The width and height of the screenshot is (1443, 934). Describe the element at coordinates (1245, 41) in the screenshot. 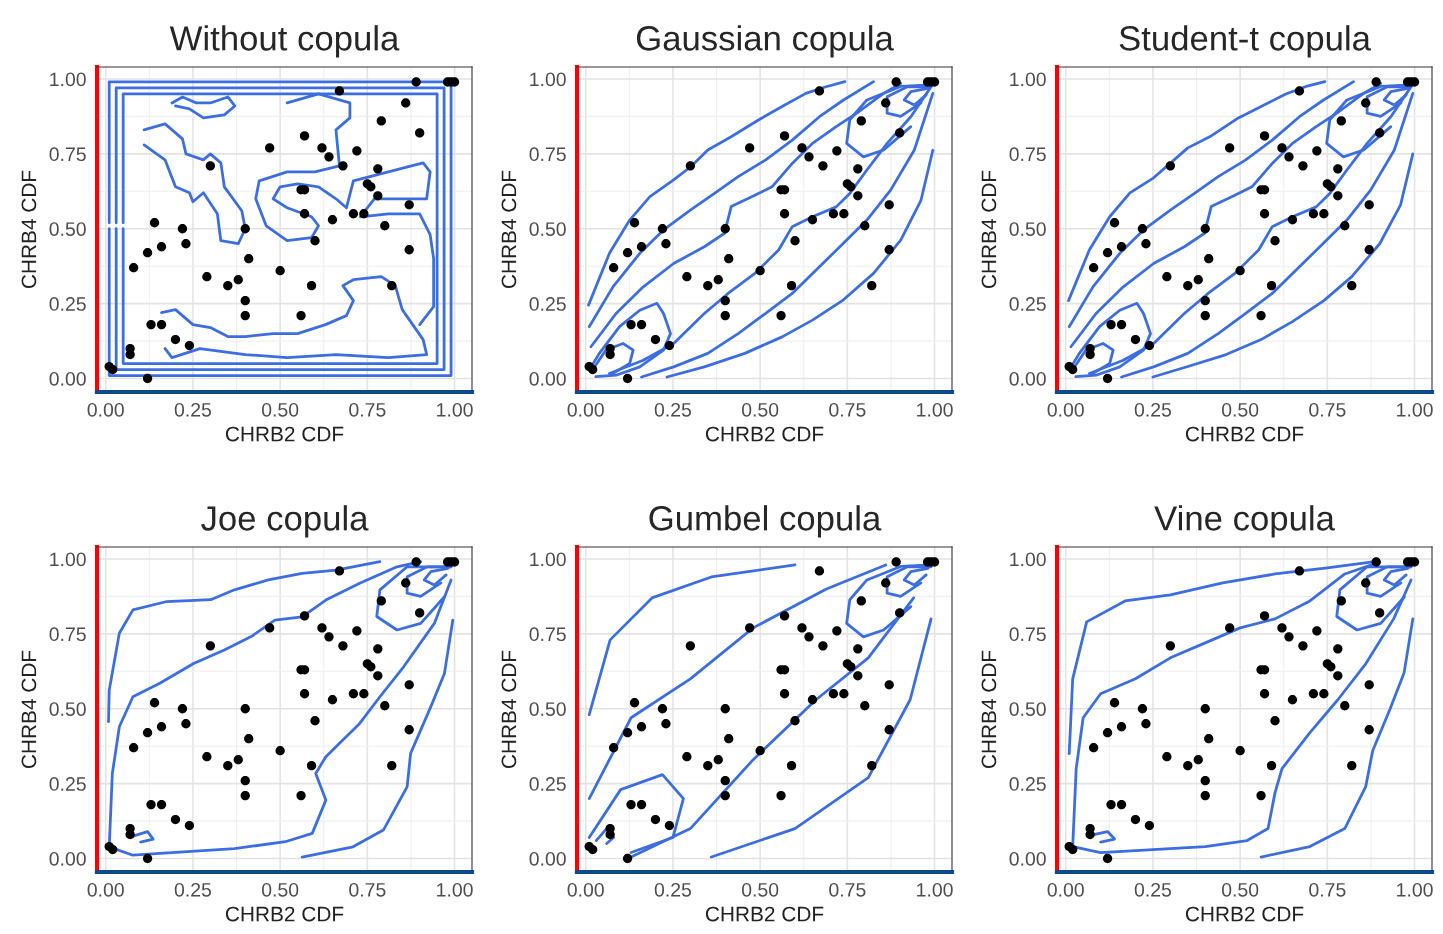

I see `chart-title: Student-t copula` at that location.